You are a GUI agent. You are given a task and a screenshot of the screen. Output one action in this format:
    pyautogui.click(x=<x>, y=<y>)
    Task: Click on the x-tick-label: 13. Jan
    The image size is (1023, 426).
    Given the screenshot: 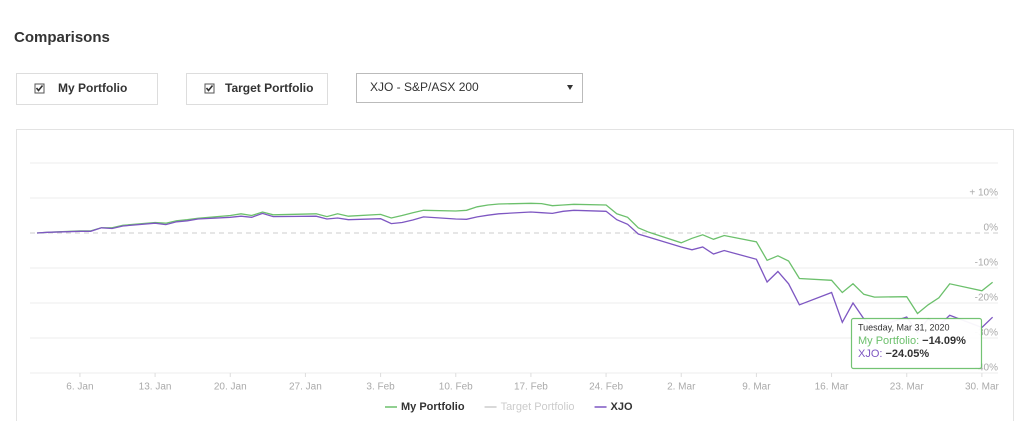 What is the action you would take?
    pyautogui.click(x=155, y=387)
    